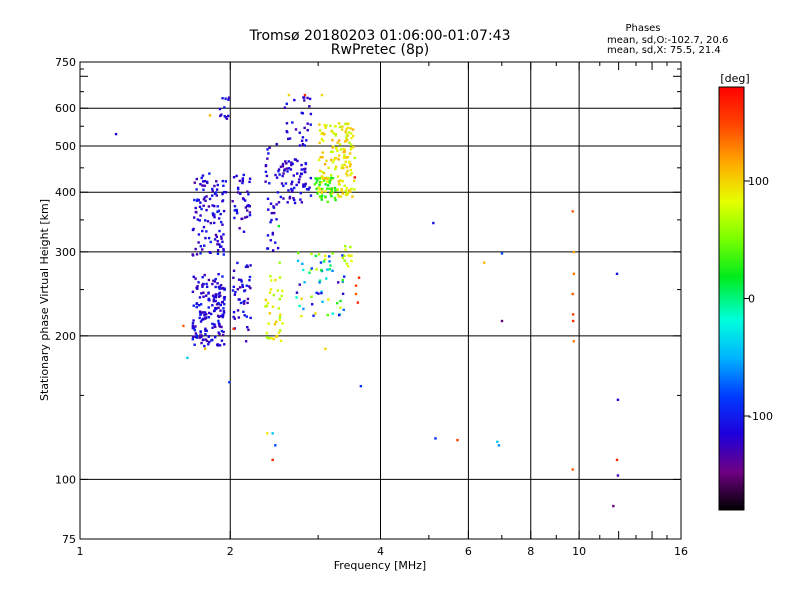 The width and height of the screenshot is (800, 600). What do you see at coordinates (65, 192) in the screenshot?
I see `y-tick-label: 400` at bounding box center [65, 192].